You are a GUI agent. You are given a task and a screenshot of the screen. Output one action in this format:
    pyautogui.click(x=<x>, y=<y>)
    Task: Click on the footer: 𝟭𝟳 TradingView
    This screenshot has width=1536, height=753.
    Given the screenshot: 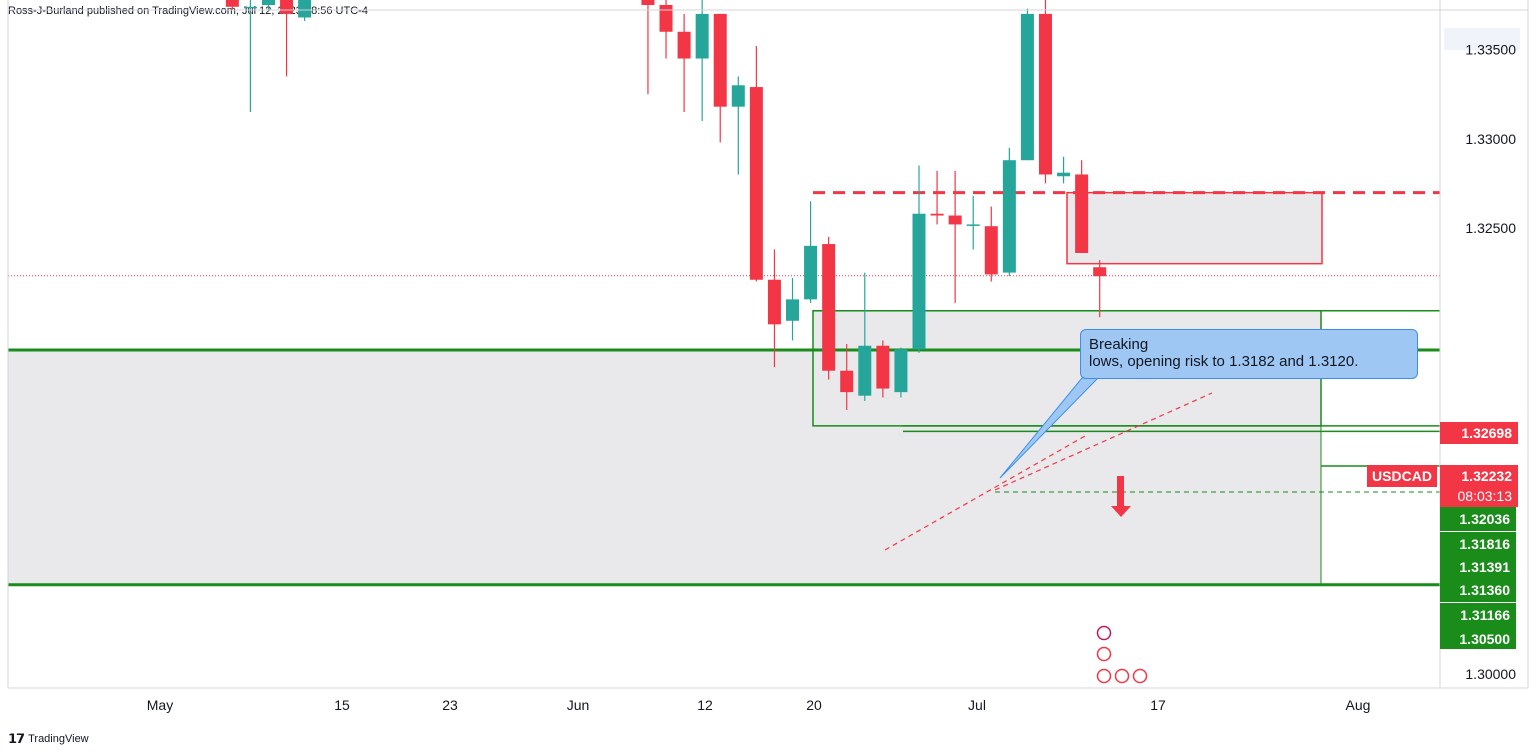 What is the action you would take?
    pyautogui.click(x=48, y=739)
    